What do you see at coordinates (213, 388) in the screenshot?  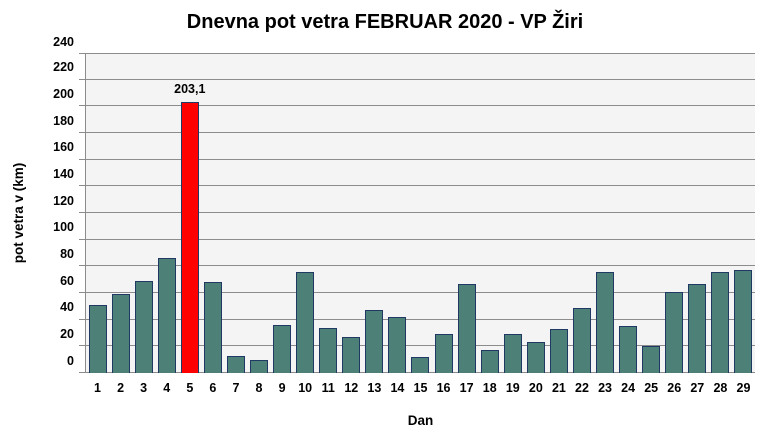 I see `x-tick-label-6: 6` at bounding box center [213, 388].